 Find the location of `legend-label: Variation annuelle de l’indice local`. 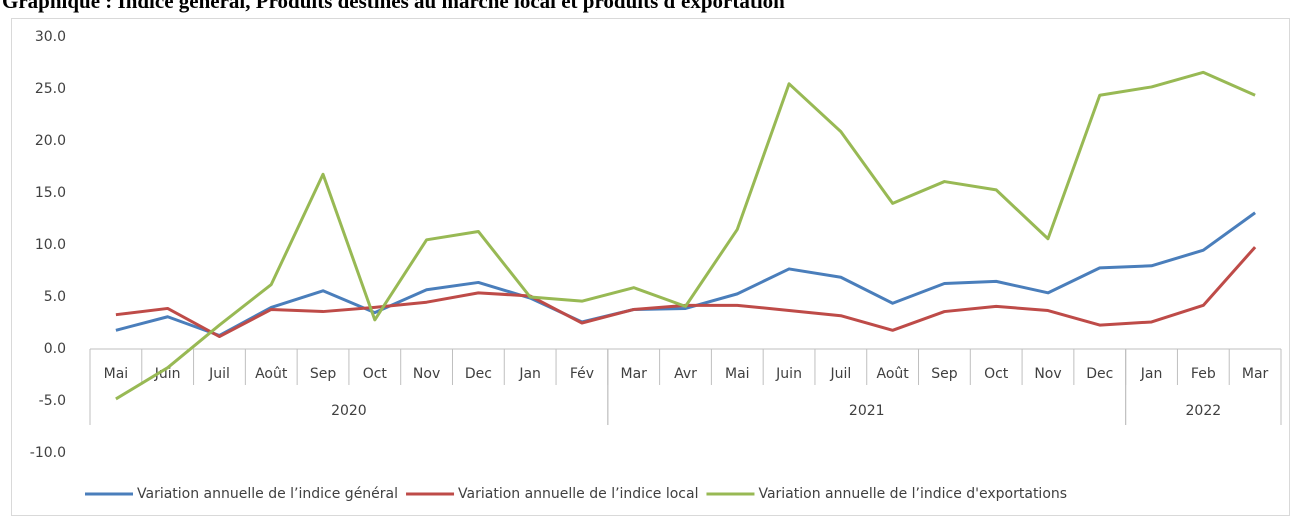

legend-label: Variation annuelle de l’indice local is located at coordinates (578, 494).